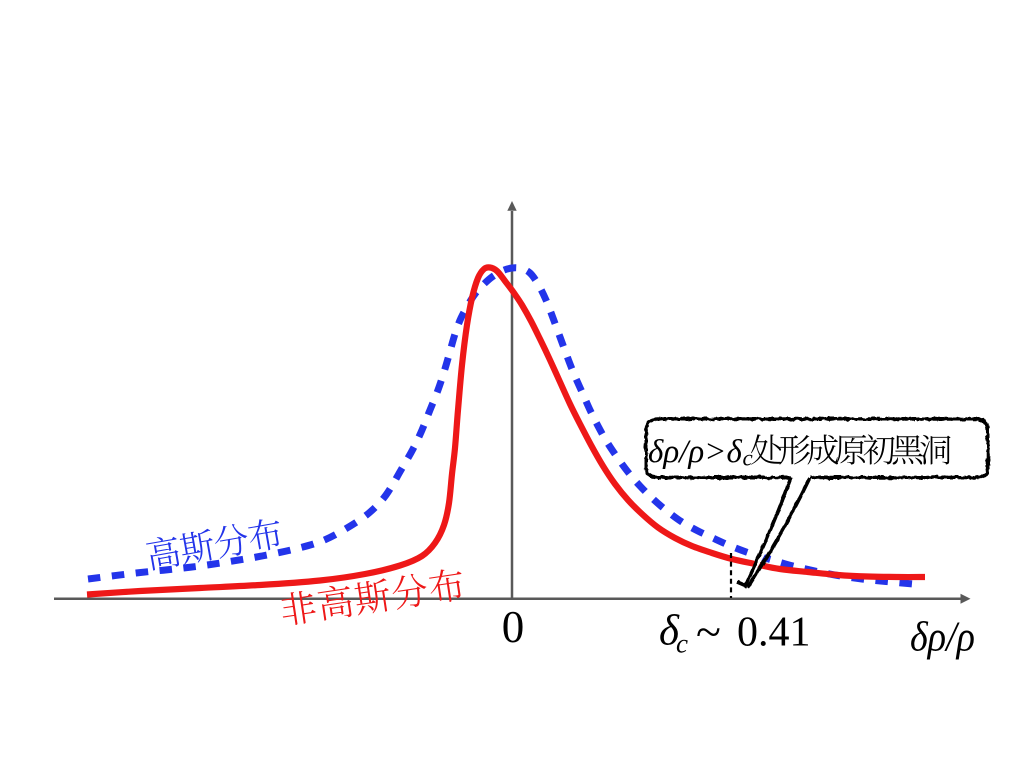 This screenshot has height=768, width=1024. I want to click on svg-text: δρ/ρ>δ, so click(695, 452).